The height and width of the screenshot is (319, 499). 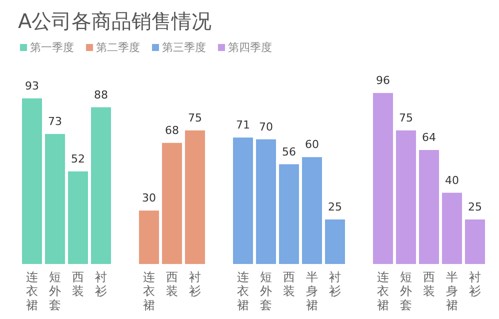 What do you see at coordinates (289, 151) in the screenshot?
I see `data-label: 56` at bounding box center [289, 151].